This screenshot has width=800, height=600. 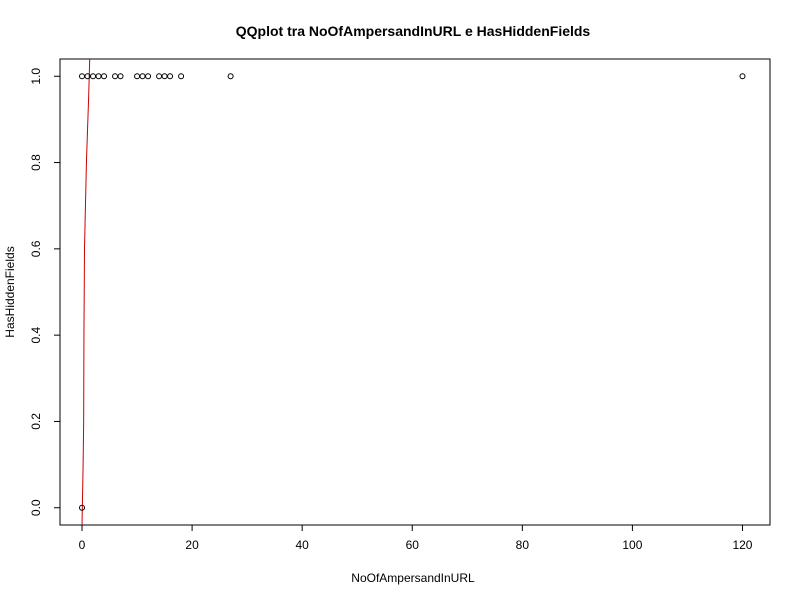 I want to click on x-tick-label: 40, so click(x=302, y=545).